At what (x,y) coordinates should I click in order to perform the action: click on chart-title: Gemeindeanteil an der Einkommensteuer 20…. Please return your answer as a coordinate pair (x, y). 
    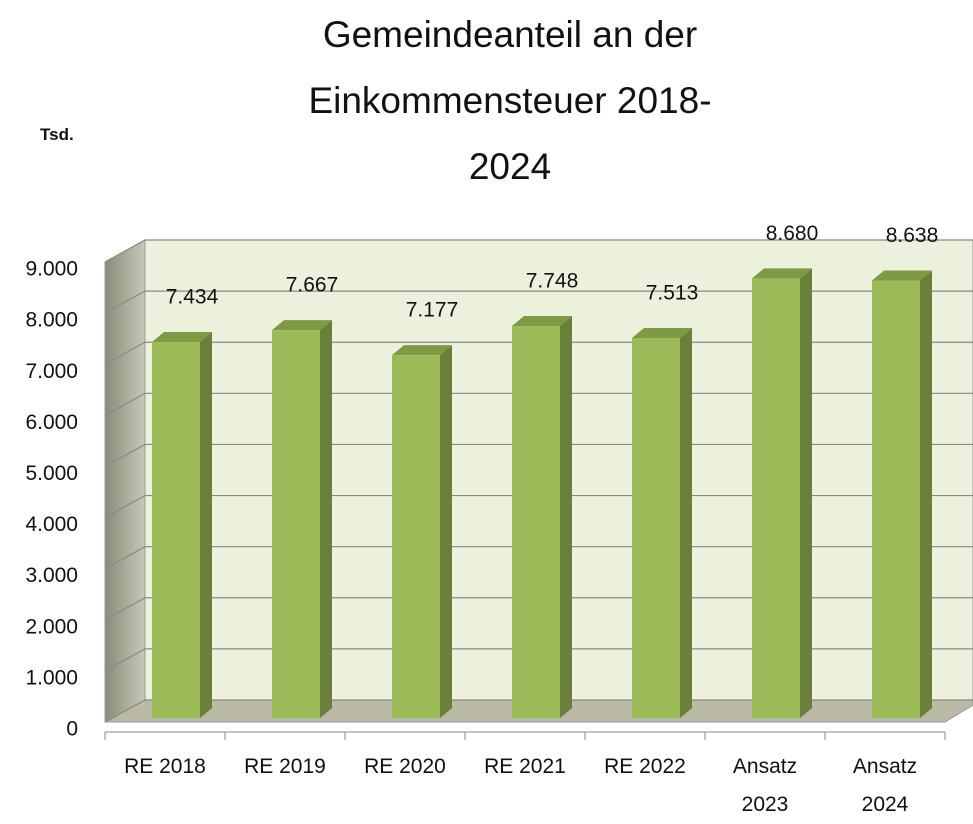
    Looking at the image, I should click on (510, 100).